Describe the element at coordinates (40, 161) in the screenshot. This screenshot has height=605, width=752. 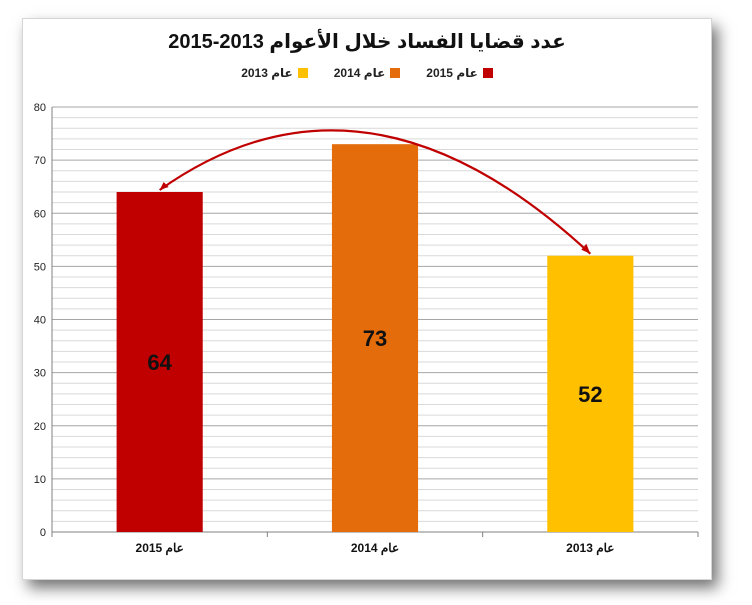
I see `y-tick-label: 70` at that location.